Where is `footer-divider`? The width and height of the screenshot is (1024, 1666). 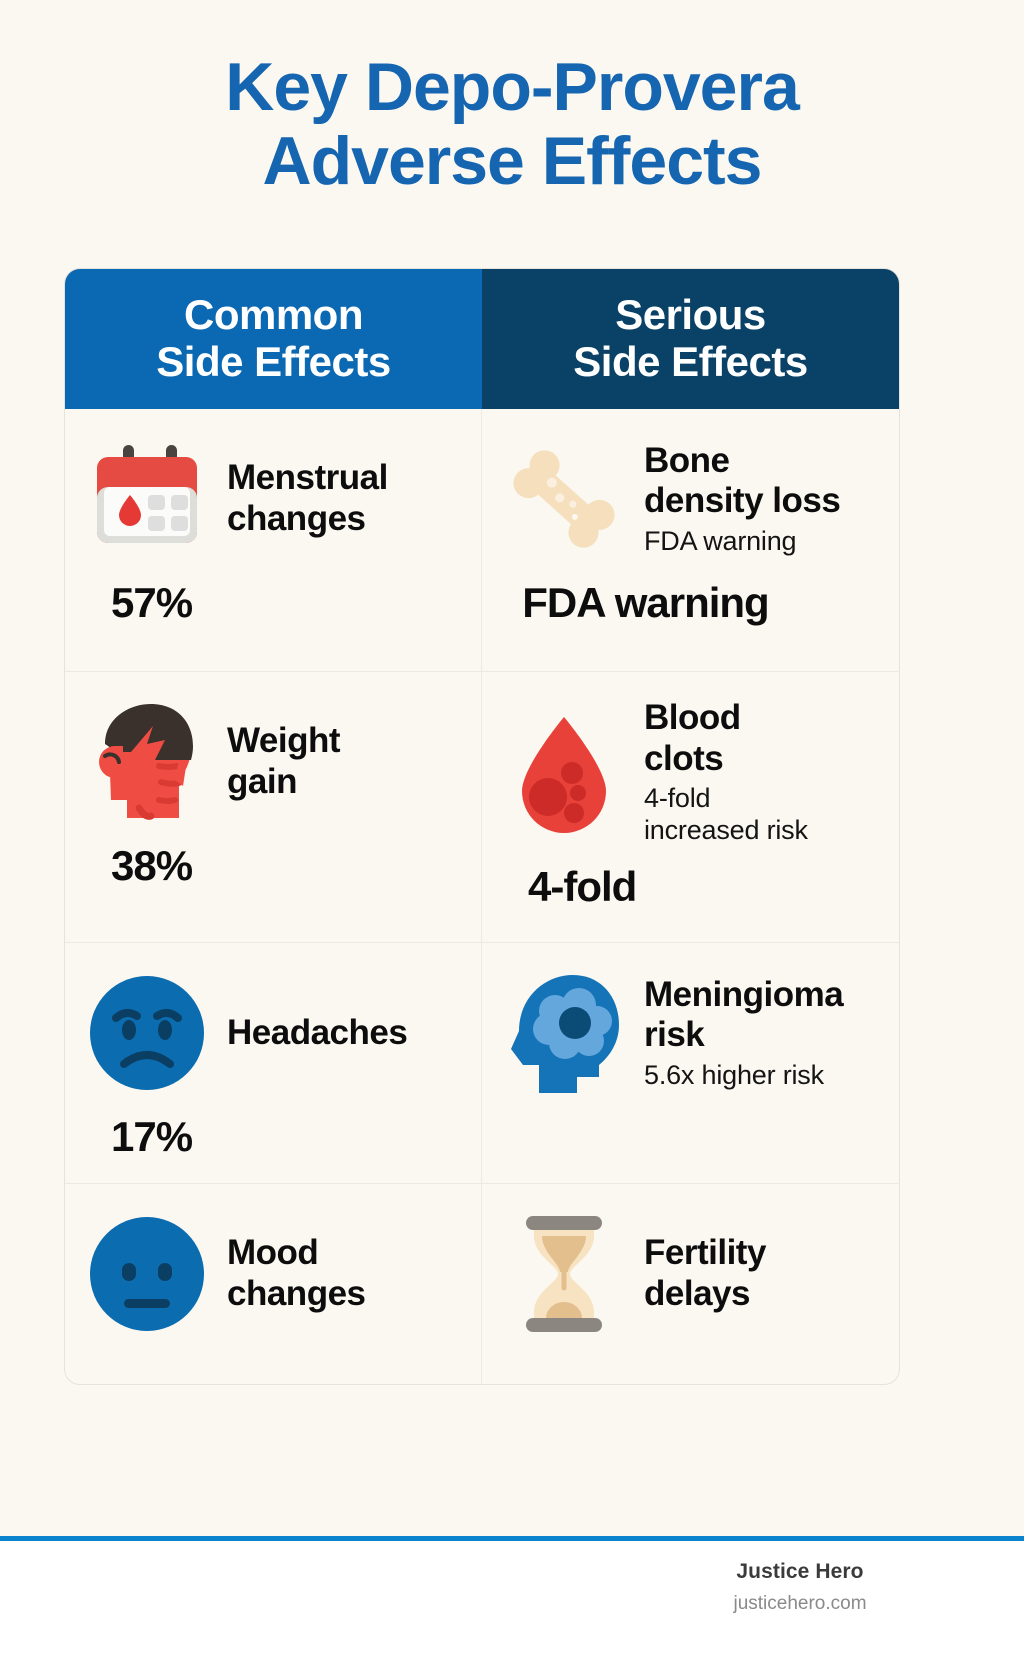
footer-divider is located at coordinates (512, 1538).